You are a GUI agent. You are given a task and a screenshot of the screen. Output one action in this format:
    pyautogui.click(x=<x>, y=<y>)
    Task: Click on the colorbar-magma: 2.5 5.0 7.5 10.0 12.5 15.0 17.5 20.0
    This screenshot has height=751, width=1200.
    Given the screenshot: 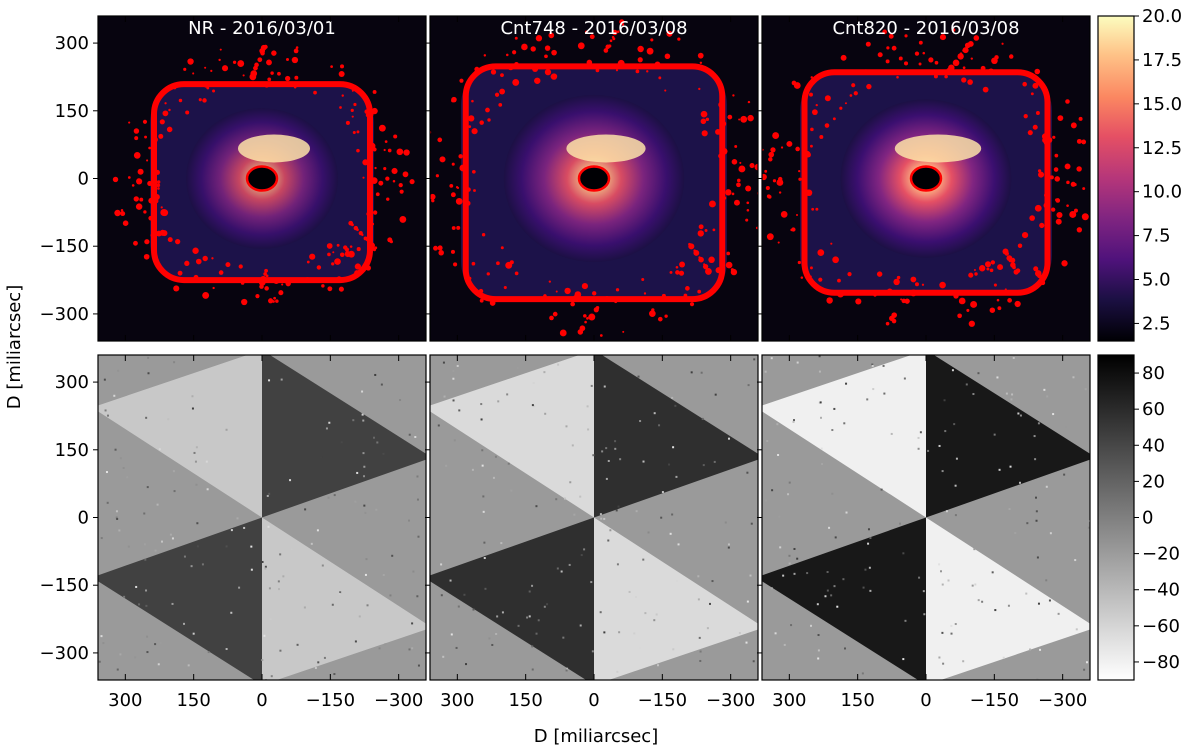 What is the action you would take?
    pyautogui.click(x=1139, y=174)
    